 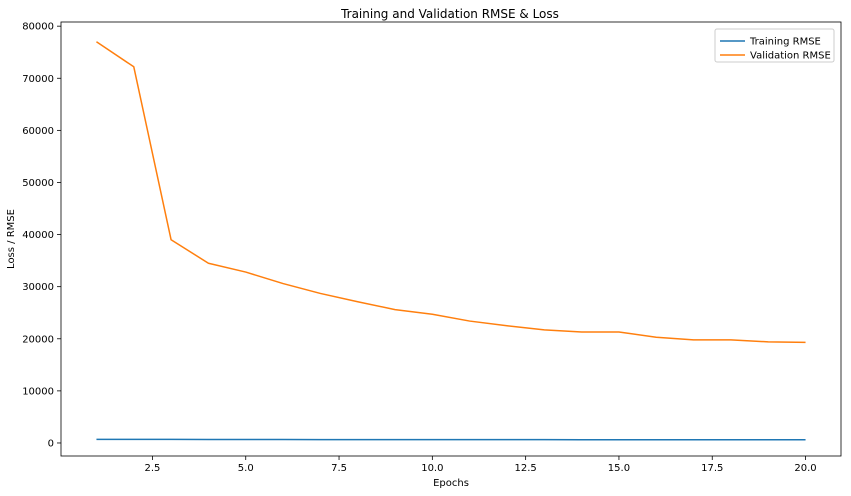 I want to click on legend: Training RMSE Validation RMSE, so click(x=774, y=45).